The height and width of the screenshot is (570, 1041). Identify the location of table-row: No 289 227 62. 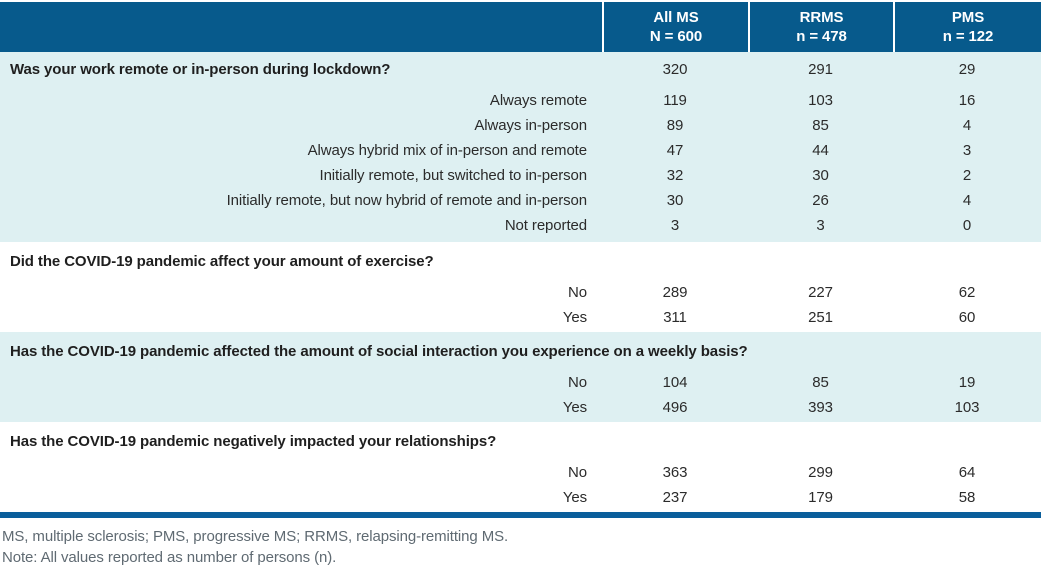
(520, 292).